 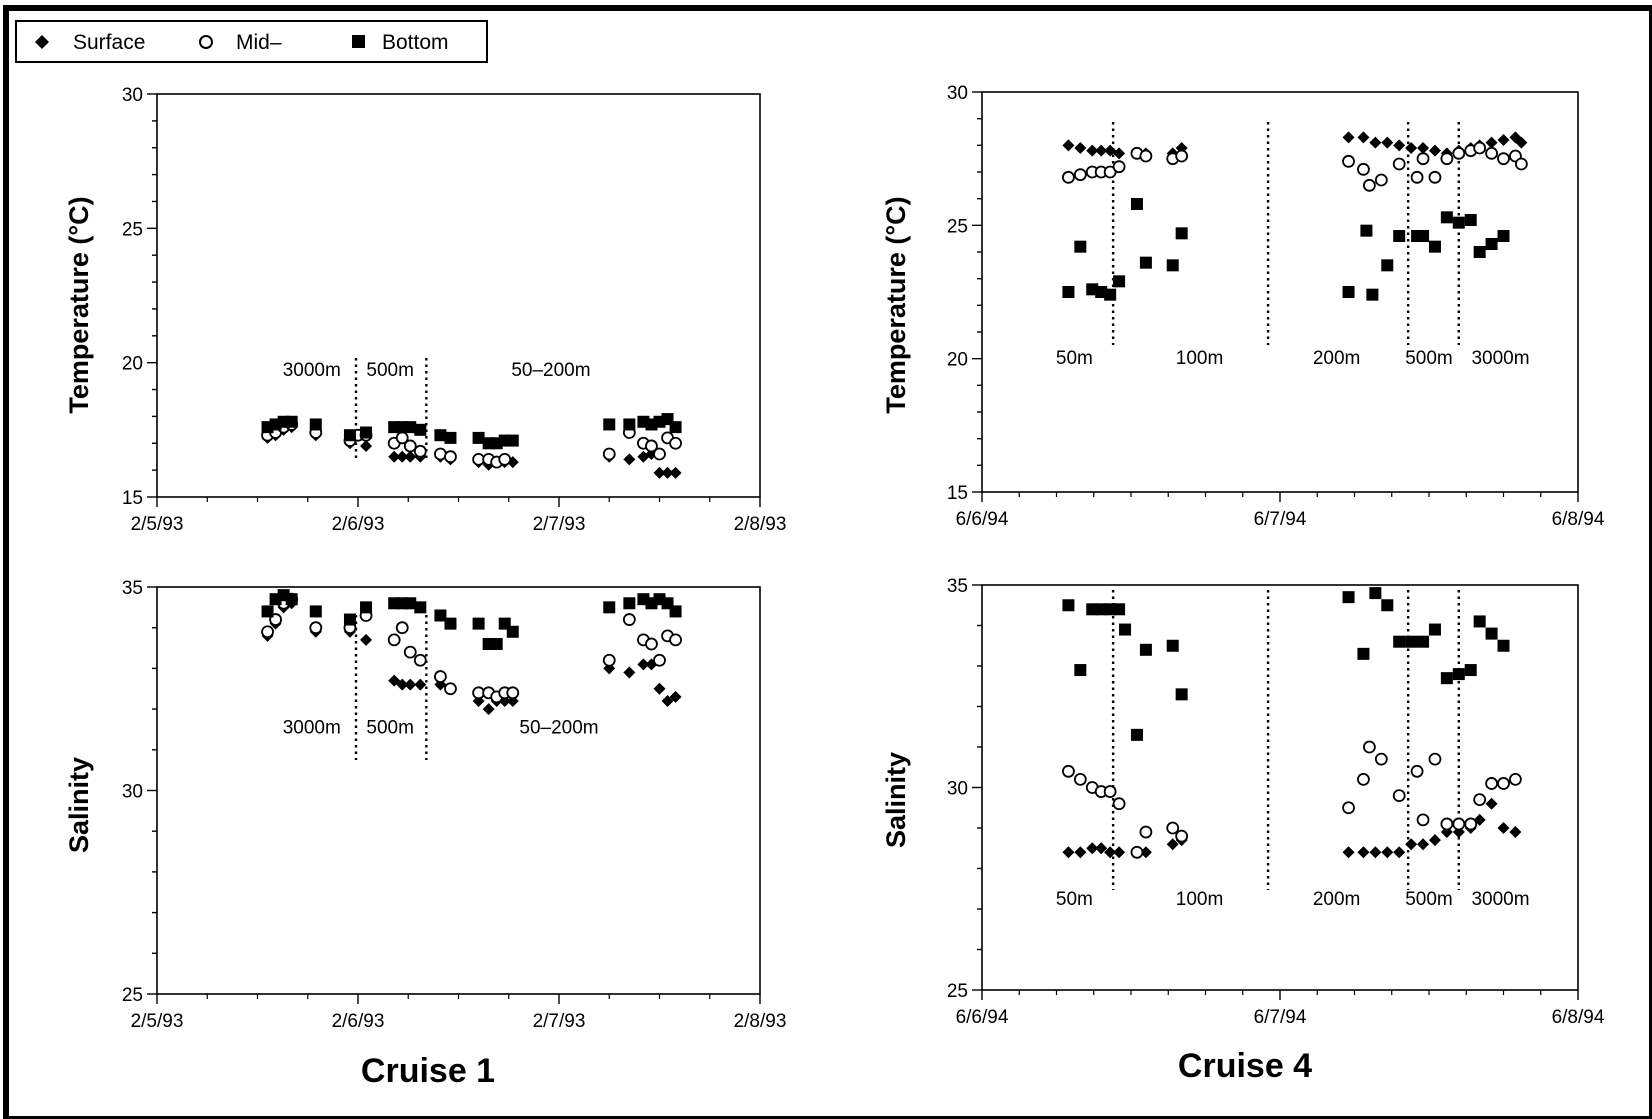 What do you see at coordinates (1200, 899) in the screenshot?
I see `depth-annotation: 100m` at bounding box center [1200, 899].